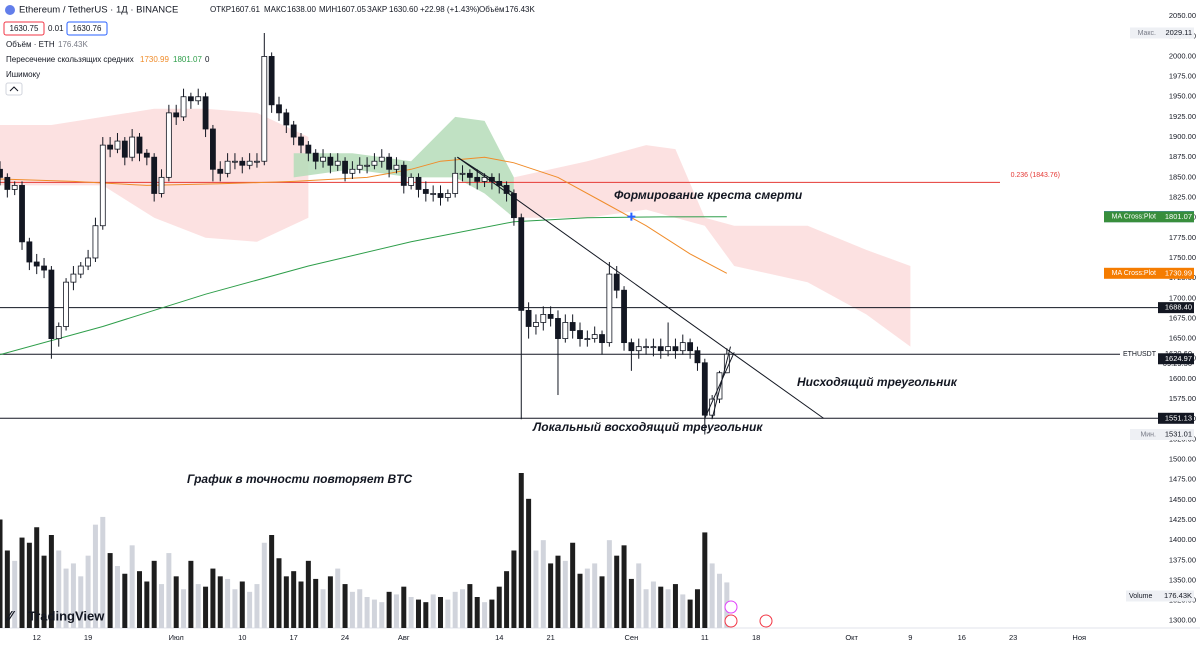 This screenshot has width=1200, height=649. I want to click on indicator-name: Пересечение скользящих средних, so click(70, 59).